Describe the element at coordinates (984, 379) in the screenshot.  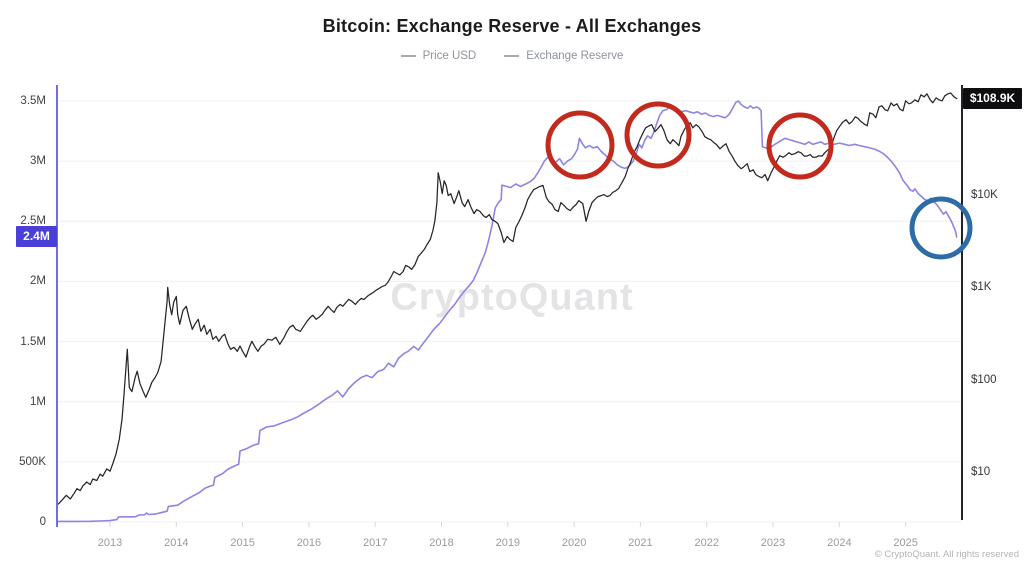
I see `right-axis-tick-label: $100` at that location.